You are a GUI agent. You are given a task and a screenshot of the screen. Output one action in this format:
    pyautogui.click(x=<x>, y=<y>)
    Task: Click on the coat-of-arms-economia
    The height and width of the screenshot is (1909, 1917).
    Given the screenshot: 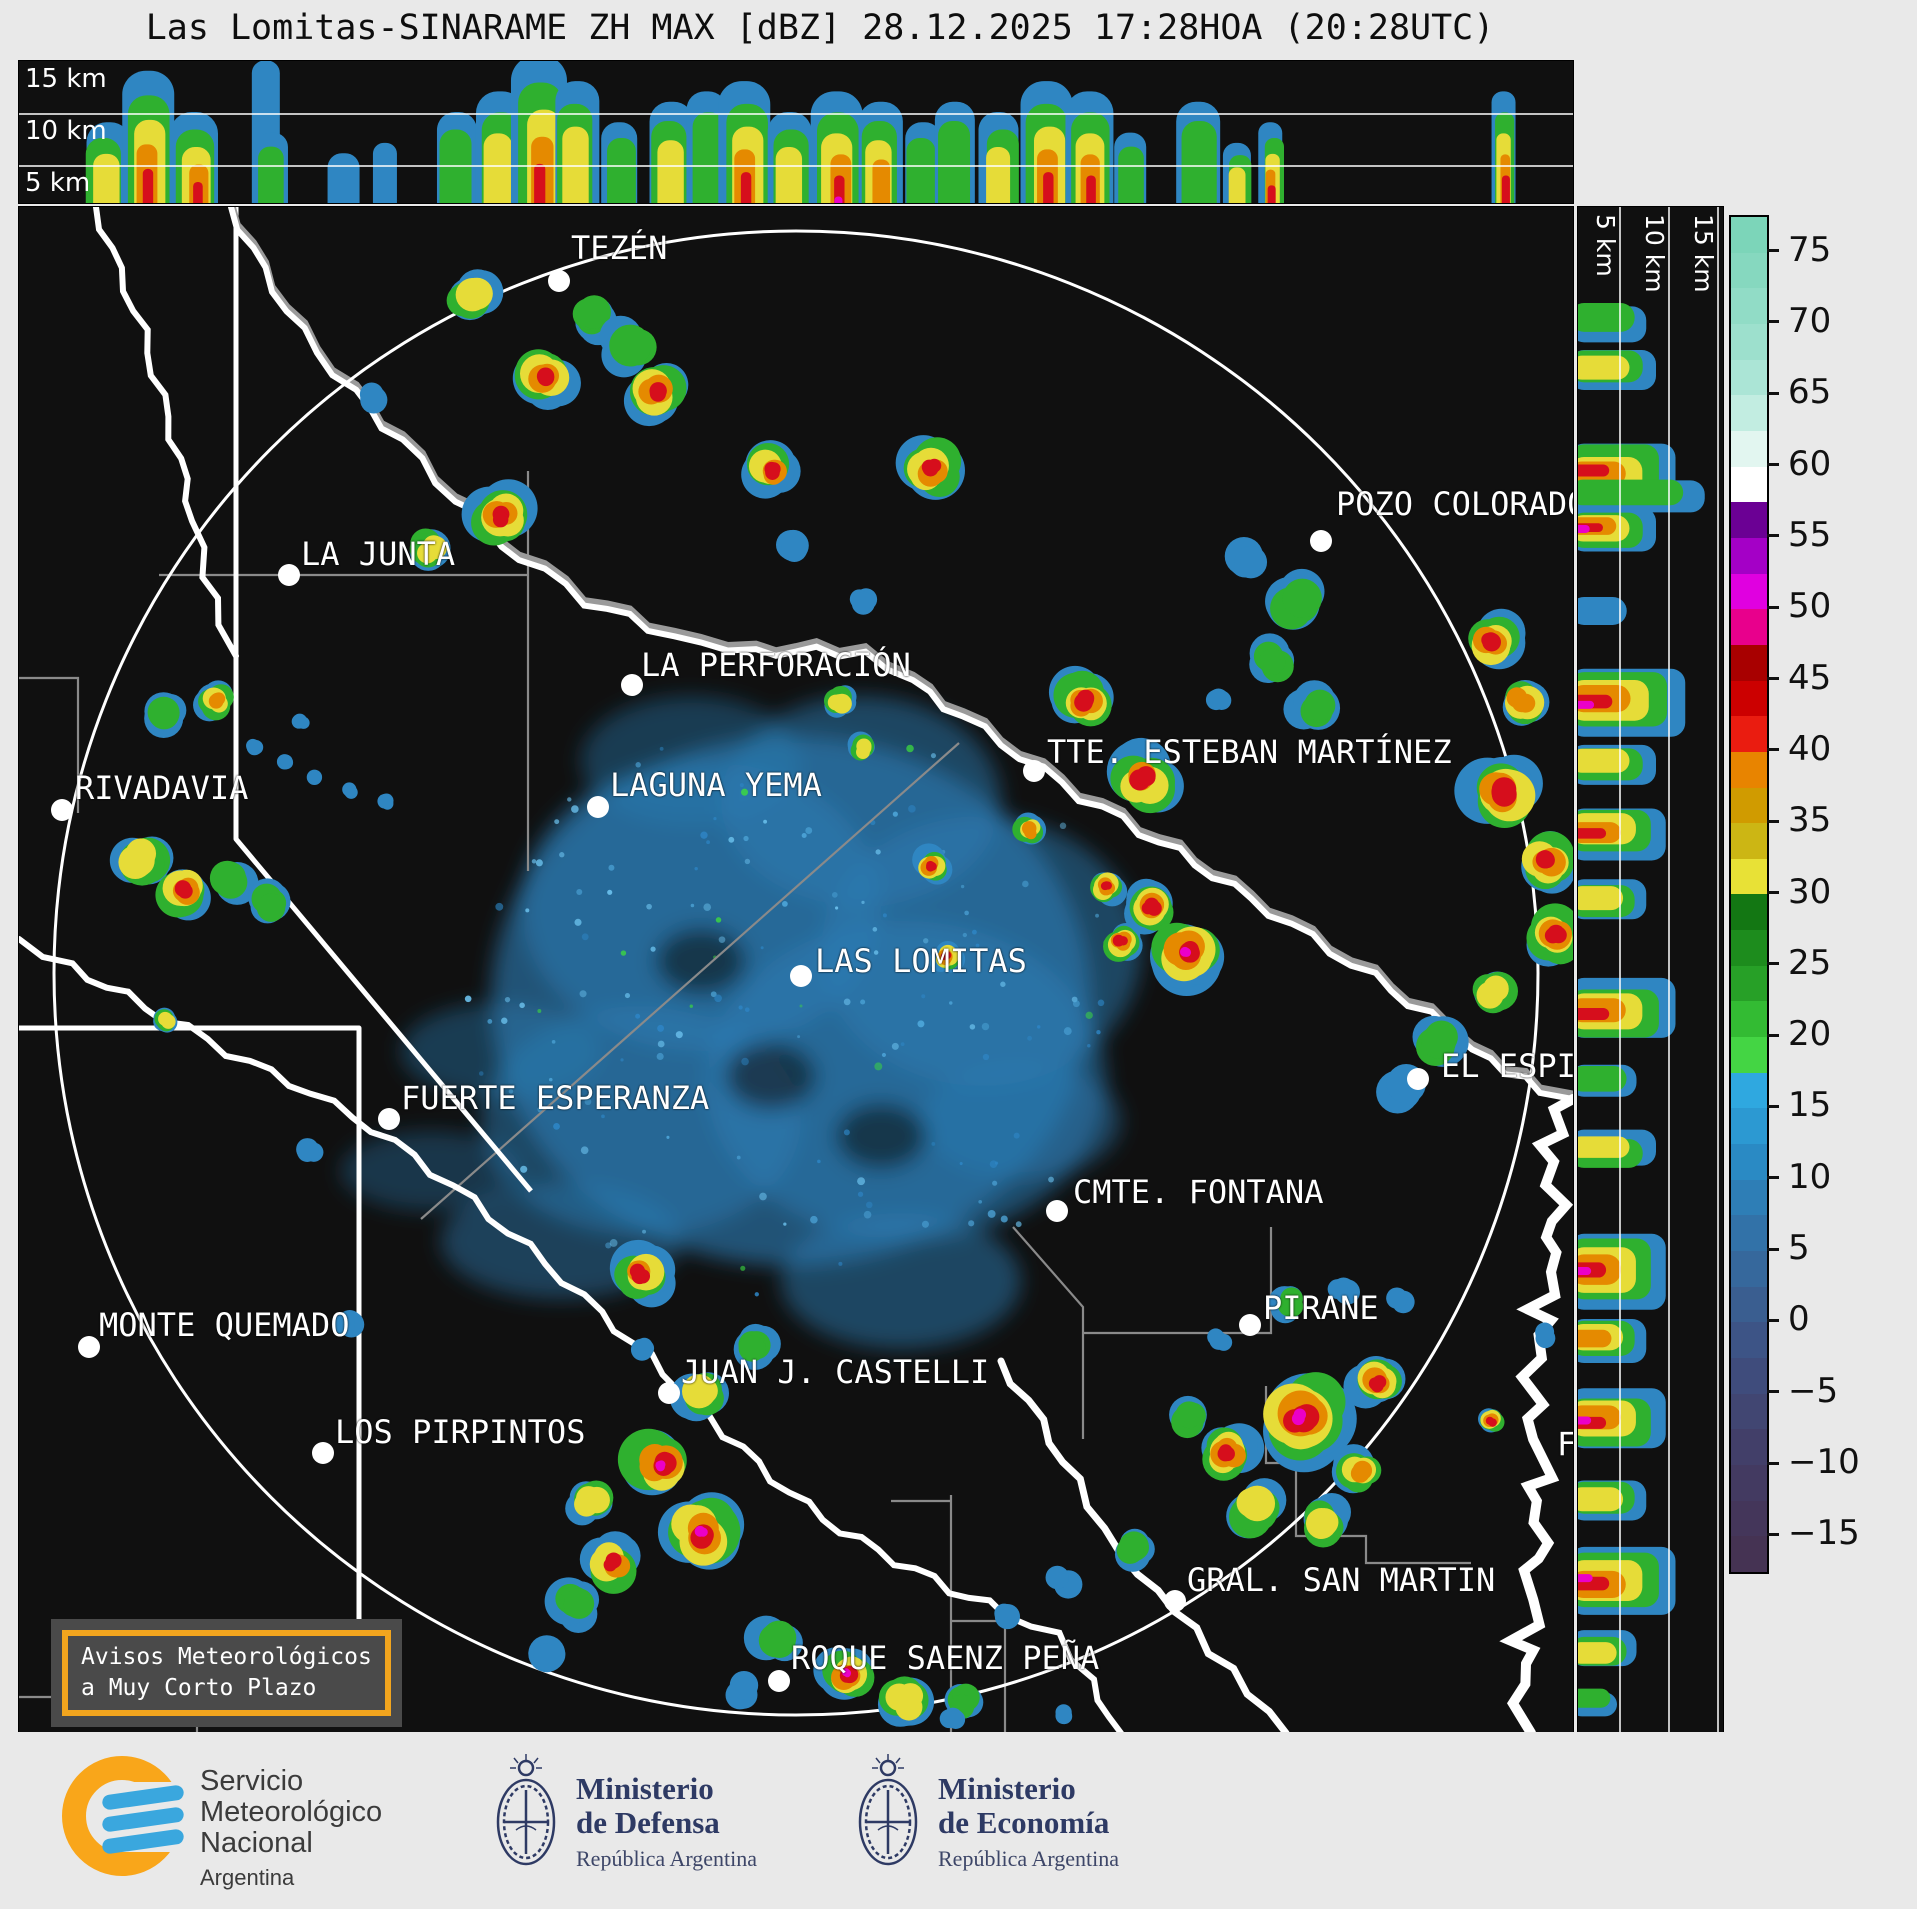 What is the action you would take?
    pyautogui.click(x=888, y=1810)
    